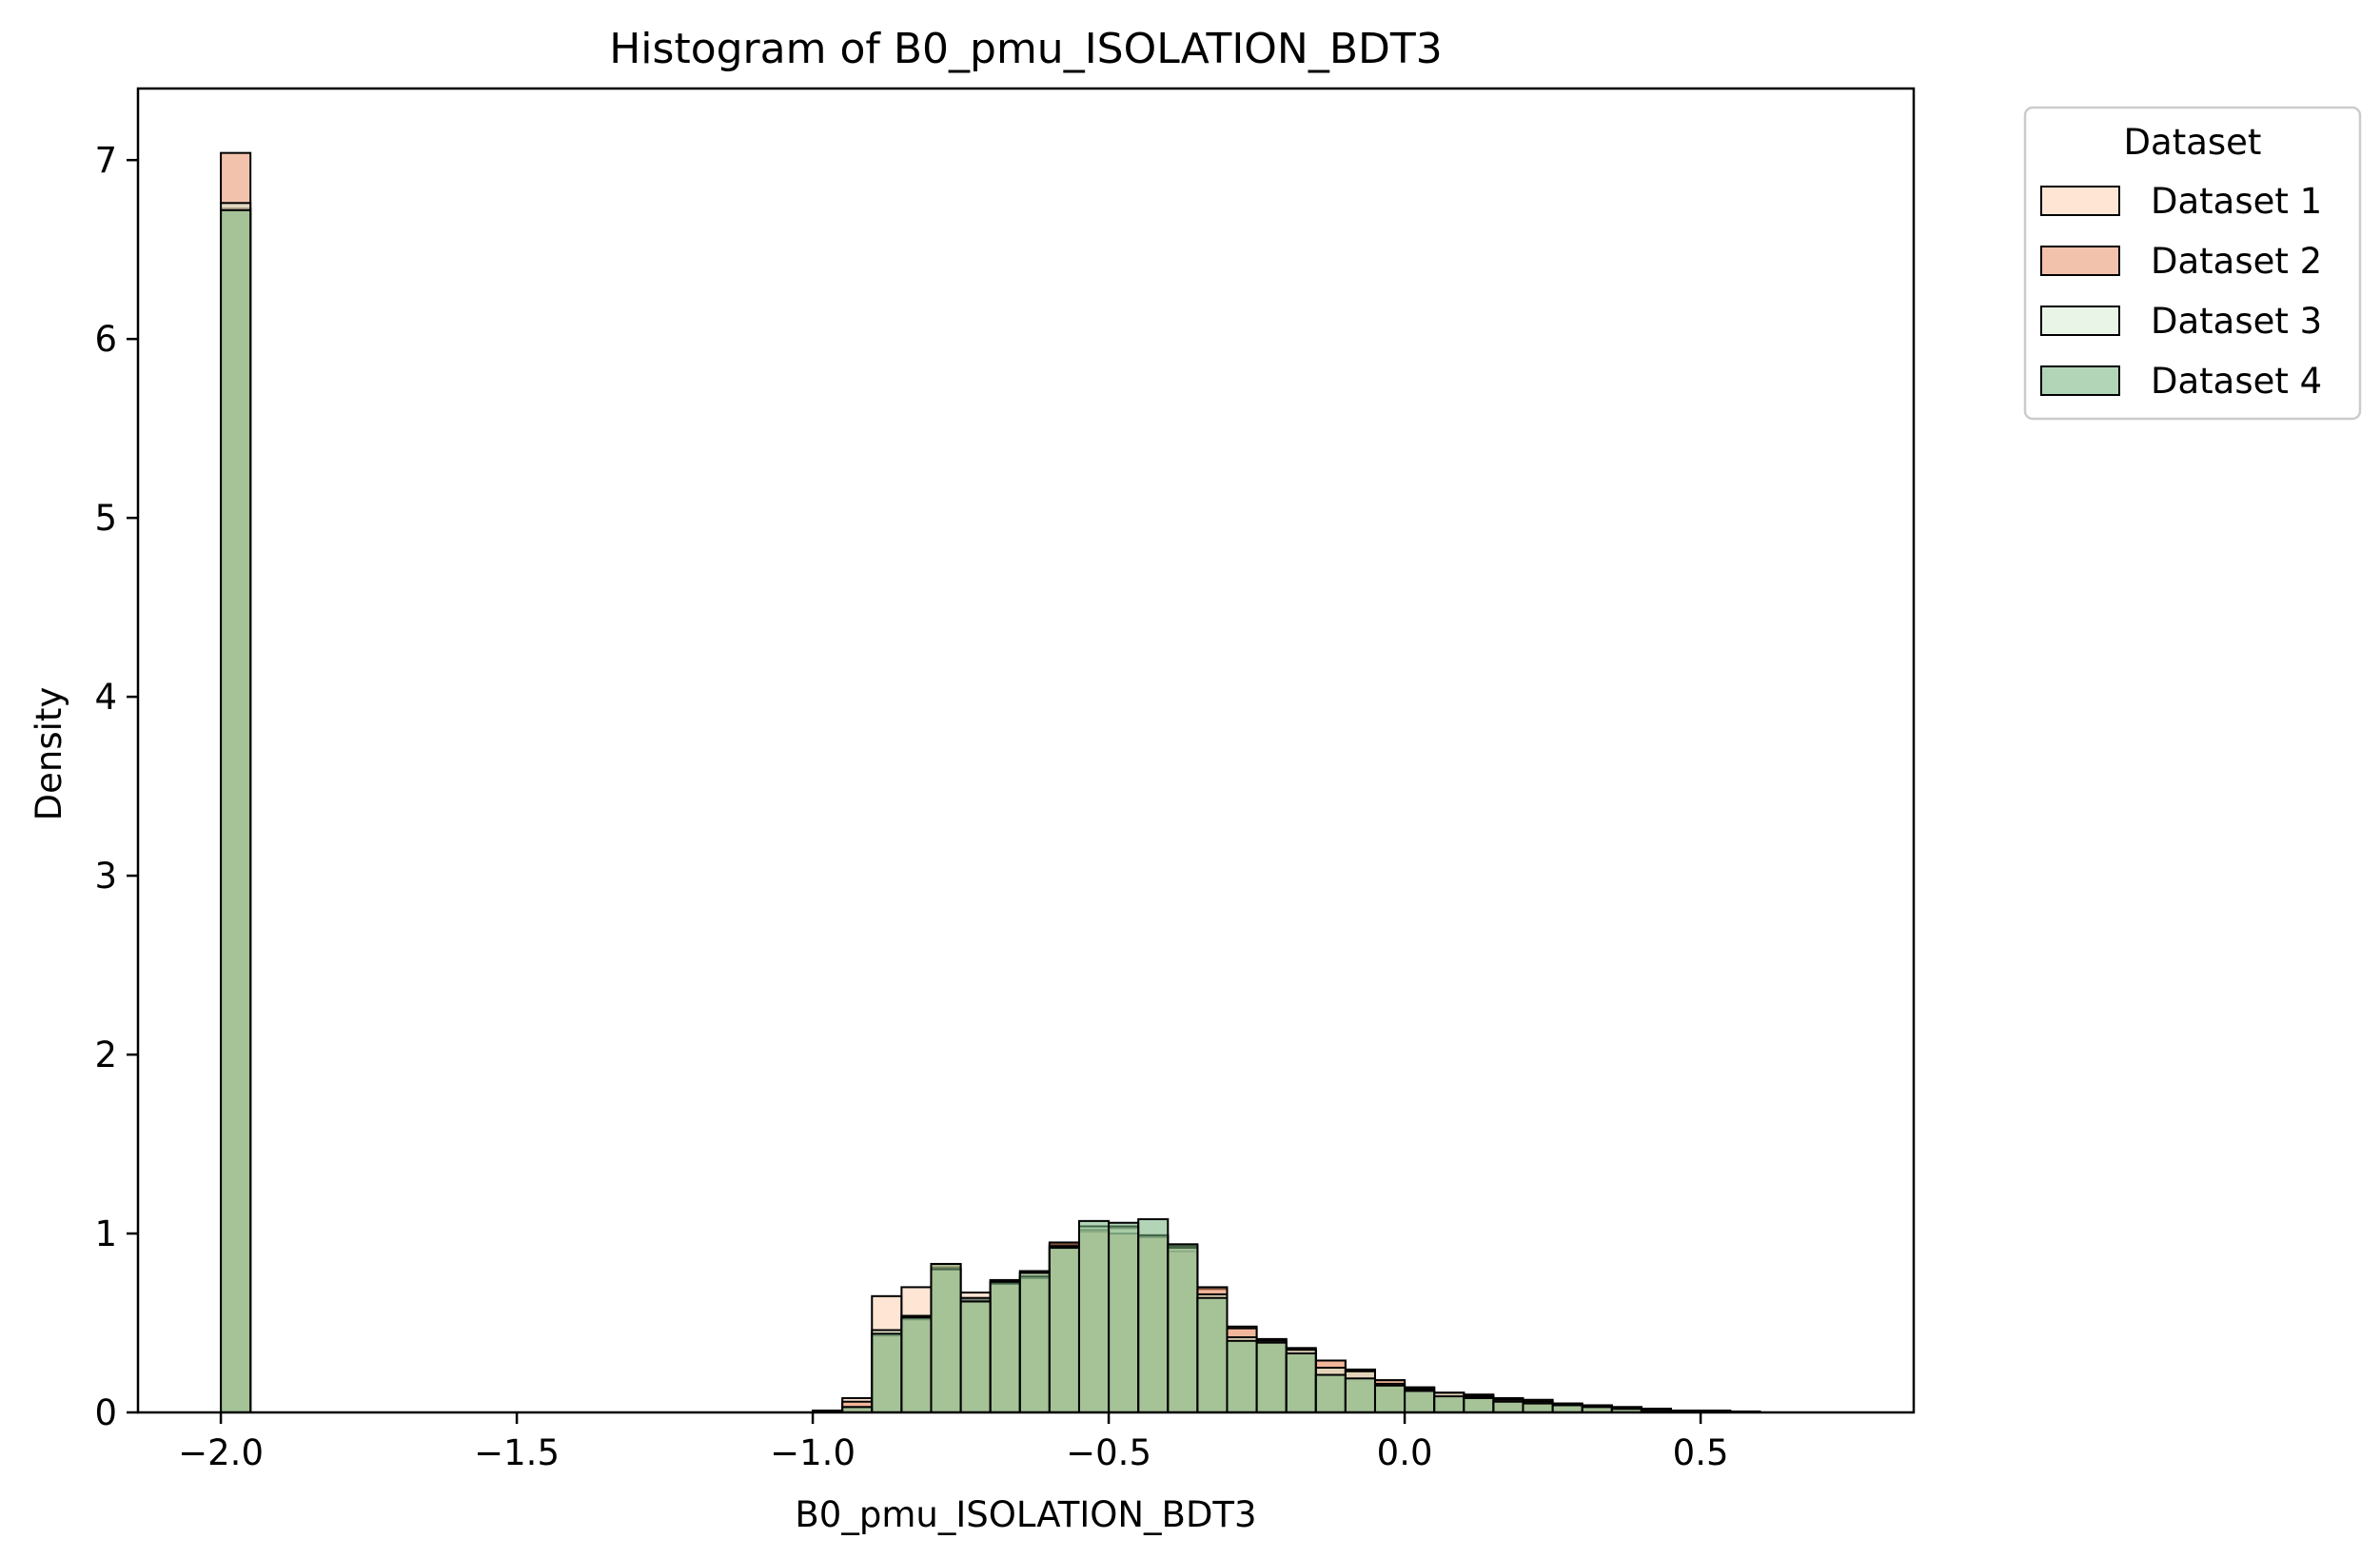  Describe the element at coordinates (2236, 321) in the screenshot. I see `legend-label: Dataset 3` at that location.